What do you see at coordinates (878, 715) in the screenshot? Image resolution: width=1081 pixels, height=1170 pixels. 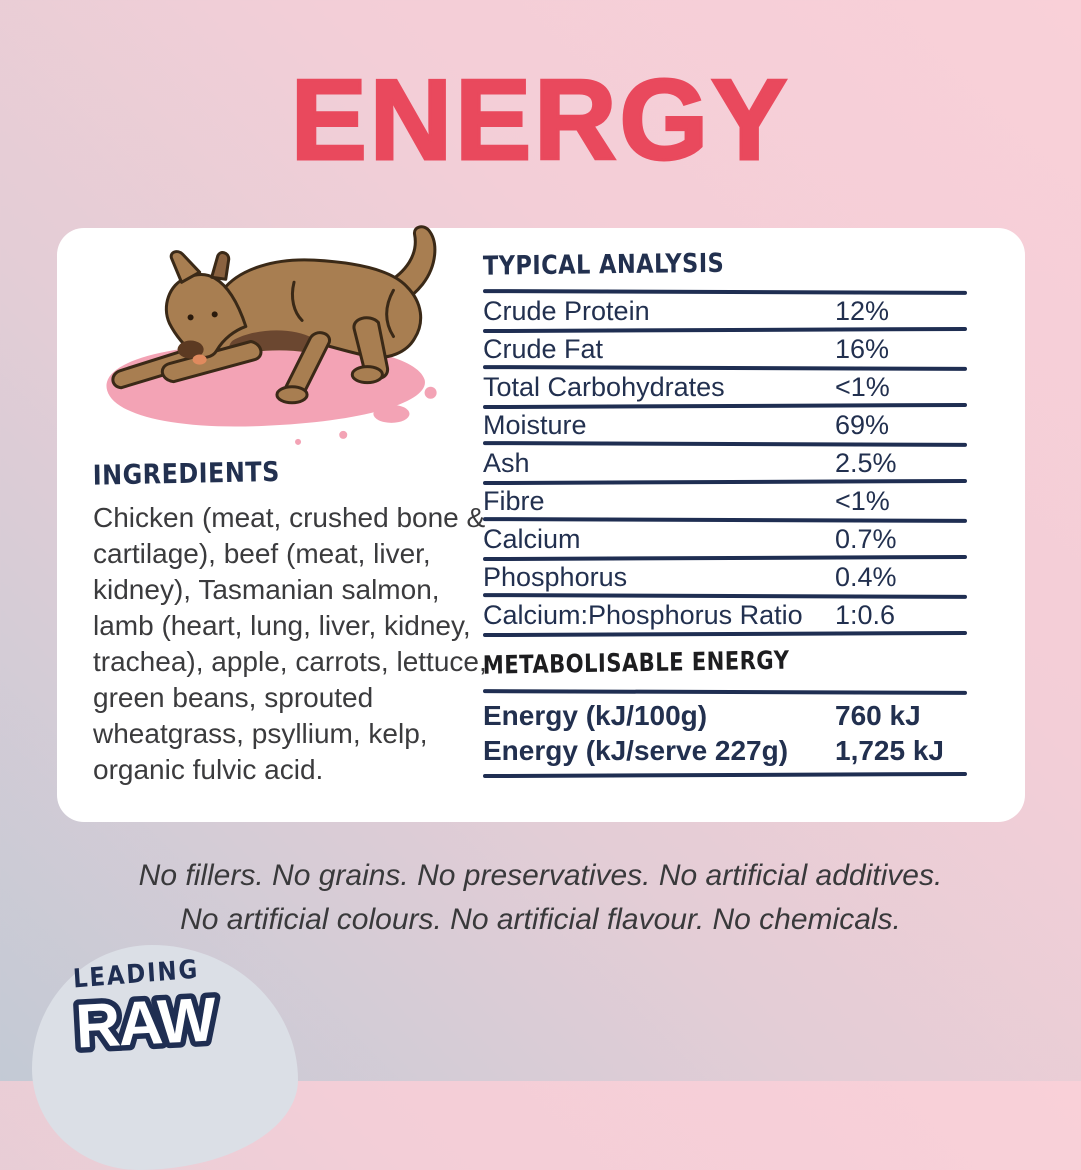 I see `energy-value: 760 kJ` at bounding box center [878, 715].